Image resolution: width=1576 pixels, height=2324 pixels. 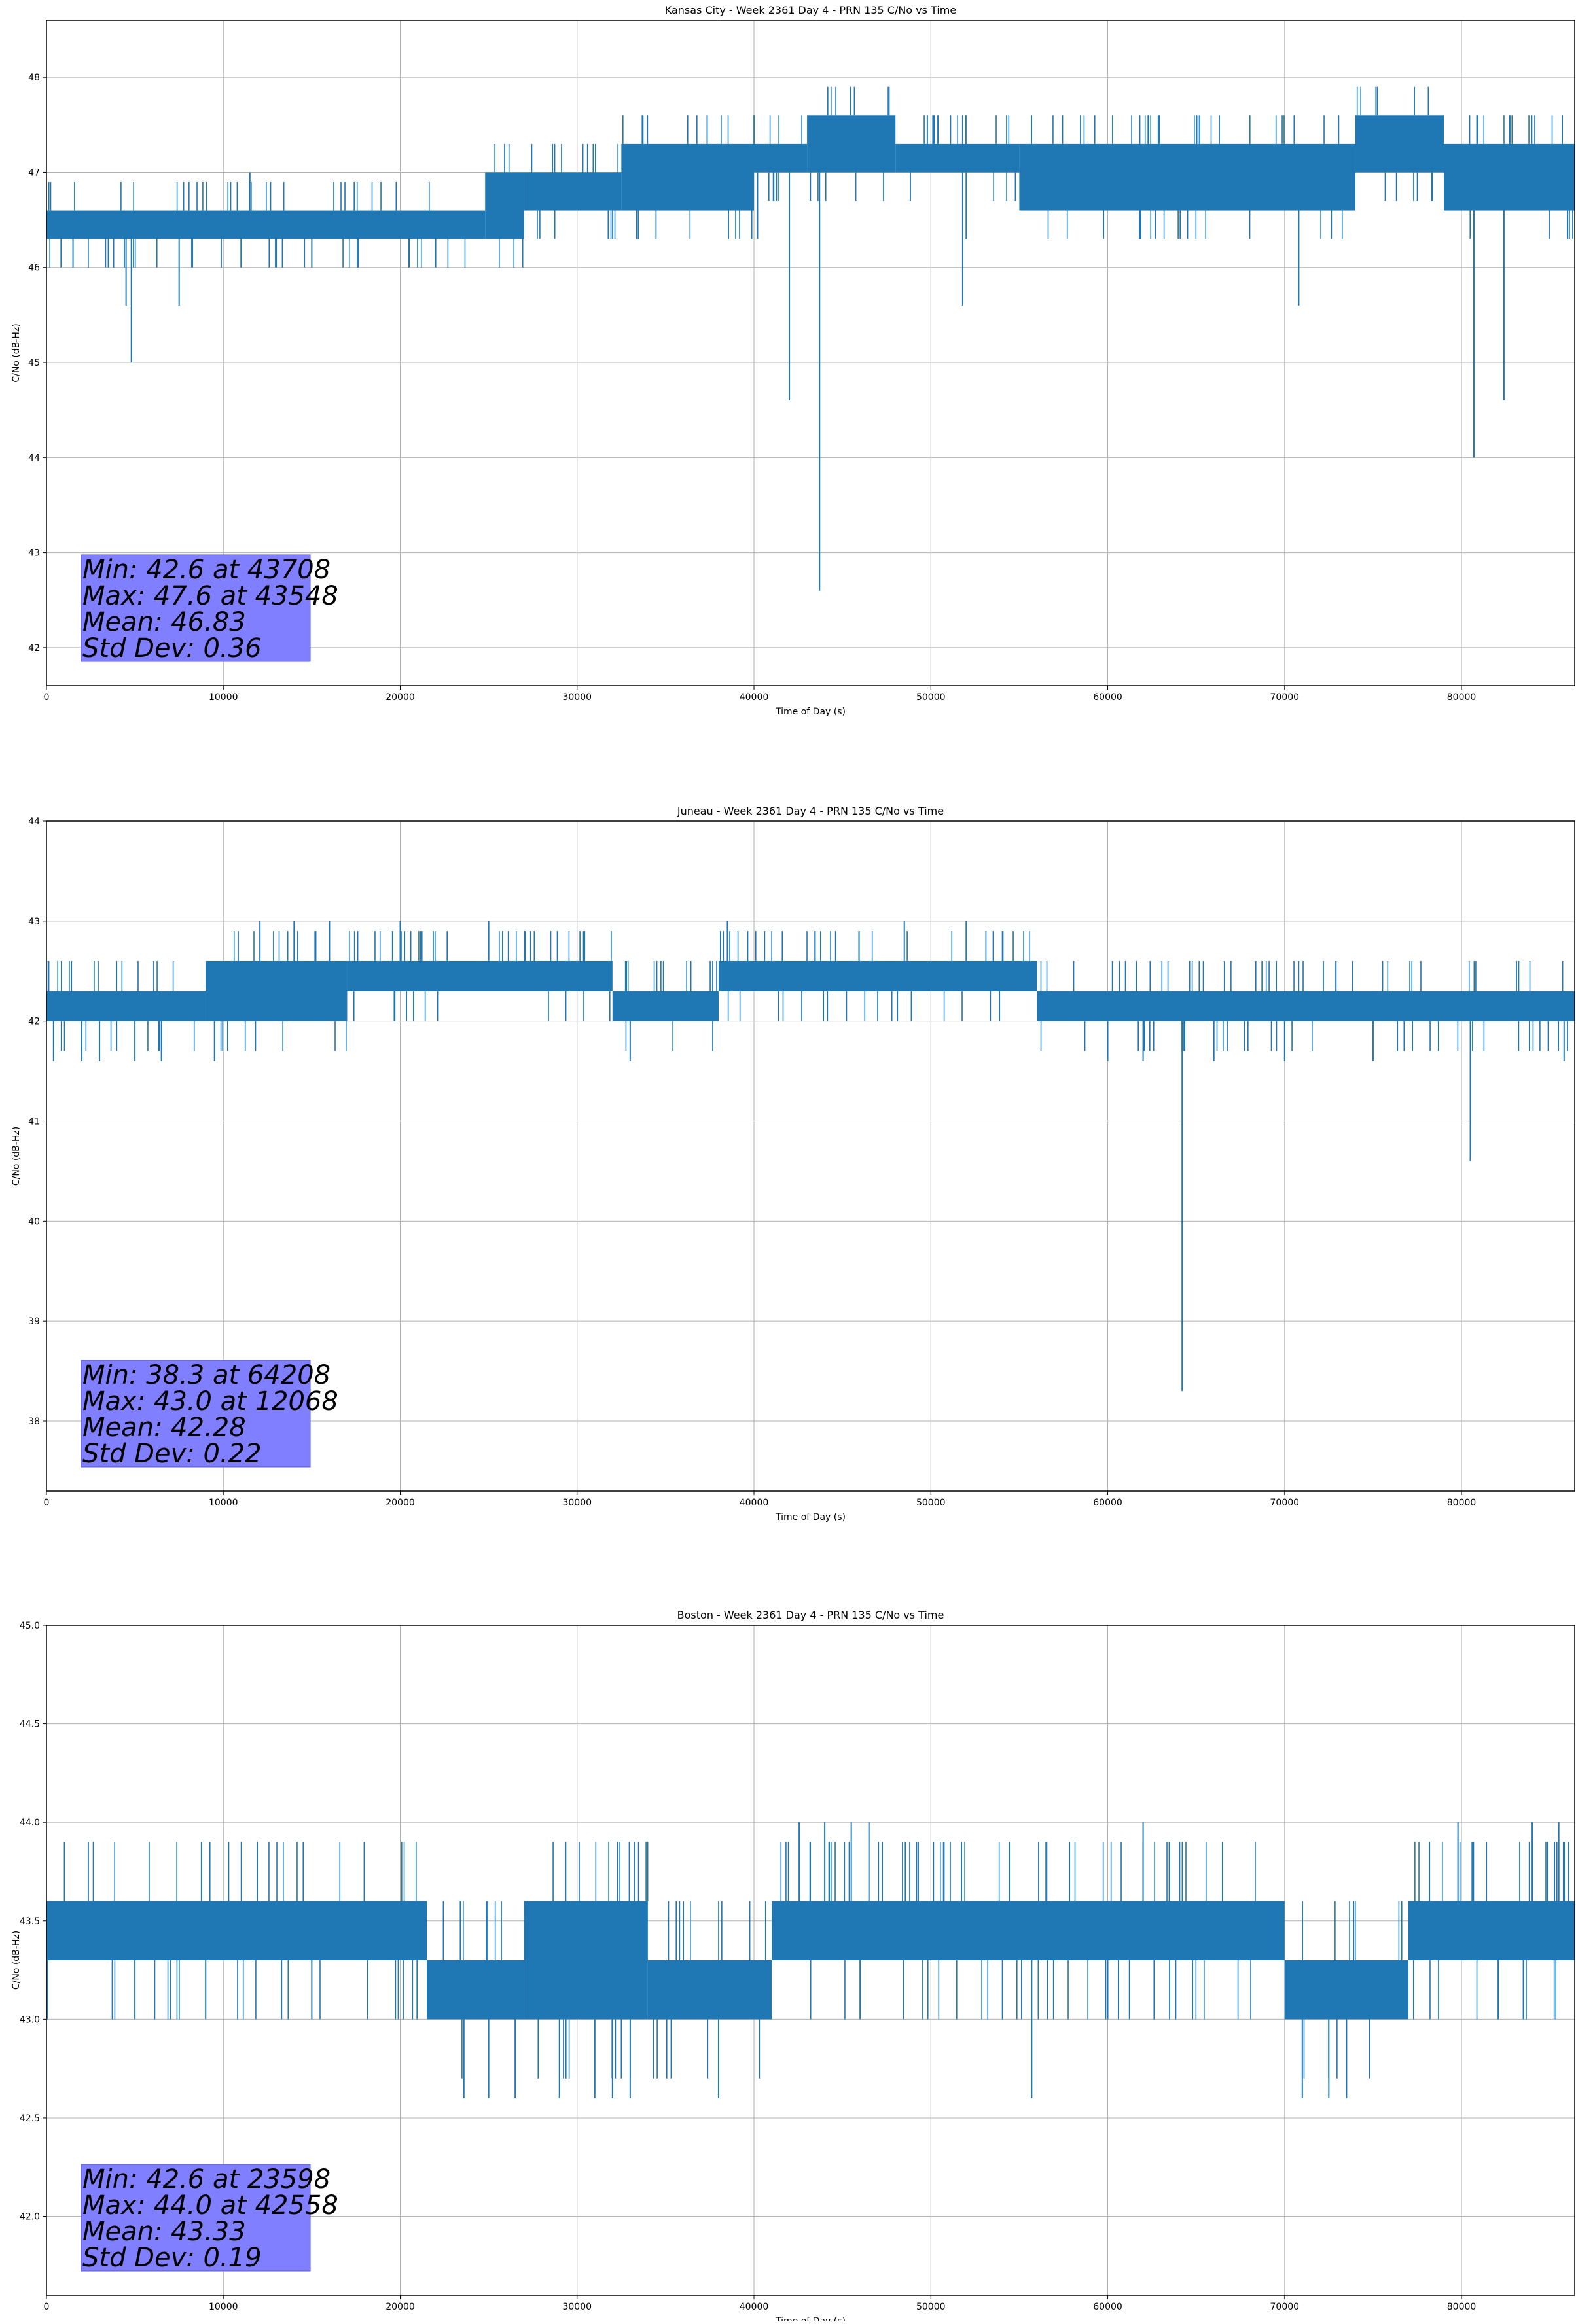 I want to click on y-tick-label: 42.5, so click(x=30, y=2118).